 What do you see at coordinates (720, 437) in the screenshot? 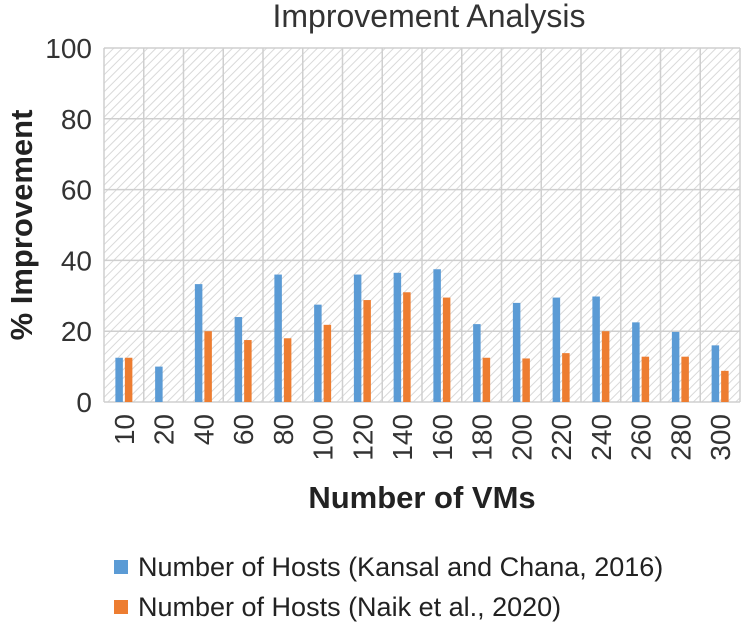
I see `x-tick-label: 300` at bounding box center [720, 437].